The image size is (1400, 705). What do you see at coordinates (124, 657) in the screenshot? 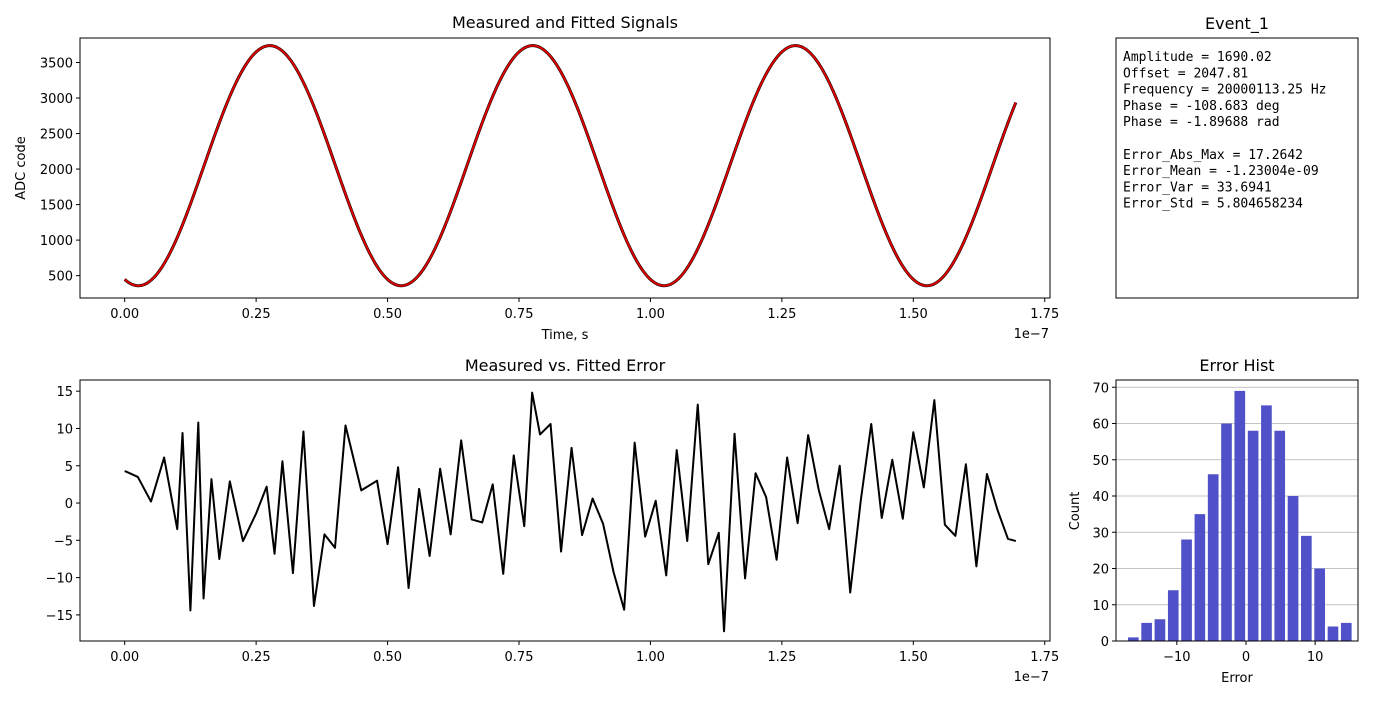
I see `error-xtick-label: 0.00` at bounding box center [124, 657].